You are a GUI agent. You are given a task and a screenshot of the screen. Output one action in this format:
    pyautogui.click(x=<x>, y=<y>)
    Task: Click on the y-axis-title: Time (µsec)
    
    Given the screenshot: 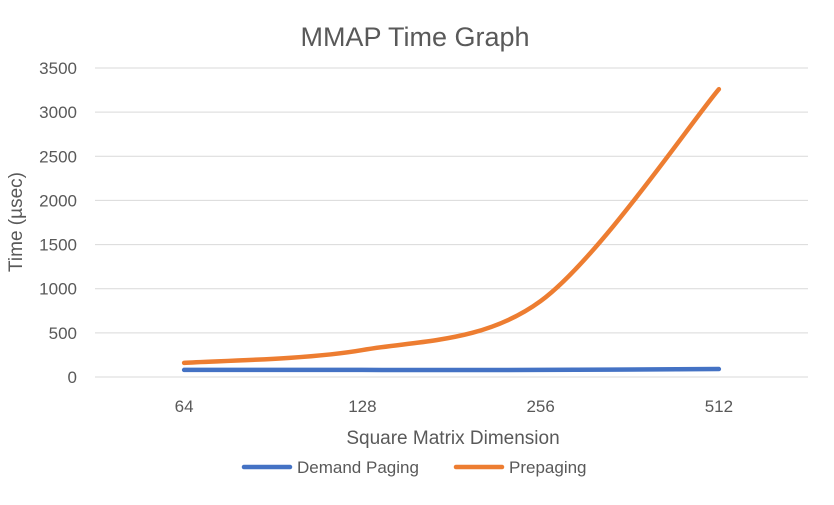 What is the action you would take?
    pyautogui.click(x=16, y=222)
    